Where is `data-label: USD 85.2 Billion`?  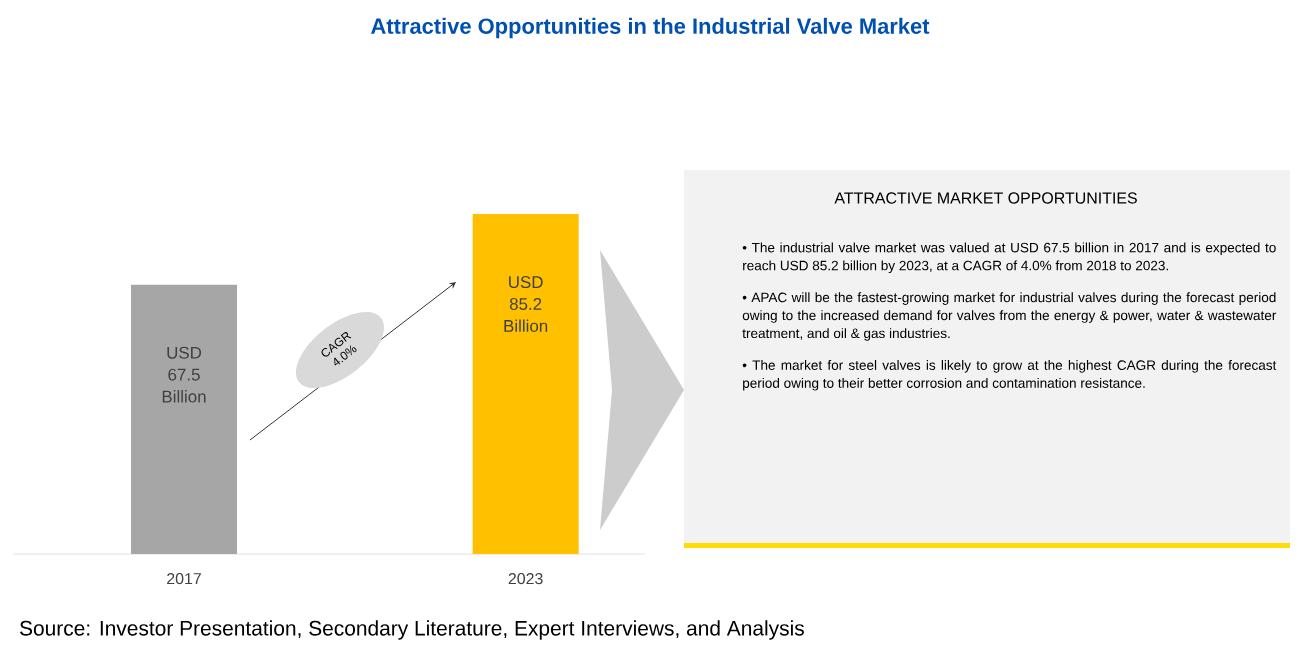
data-label: USD 85.2 Billion is located at coordinates (526, 304).